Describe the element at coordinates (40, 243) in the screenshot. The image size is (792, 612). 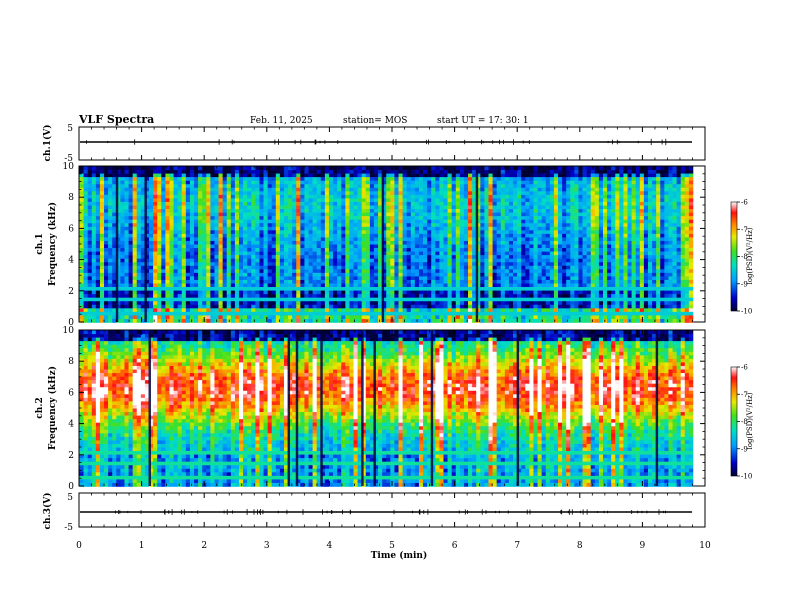
I see `ch1-spectrogram-ylabel-channel: ch.1` at that location.